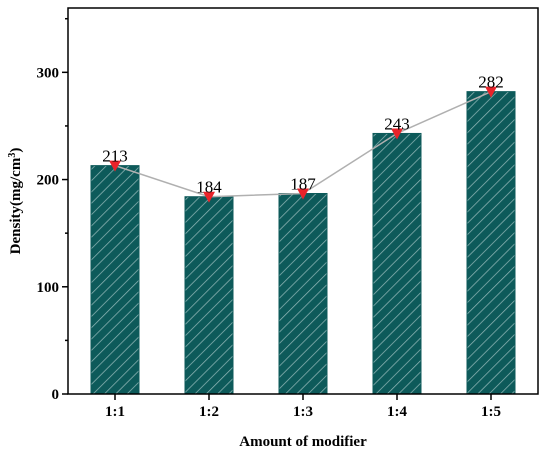  I want to click on x-tick-label: 1:3, so click(303, 412).